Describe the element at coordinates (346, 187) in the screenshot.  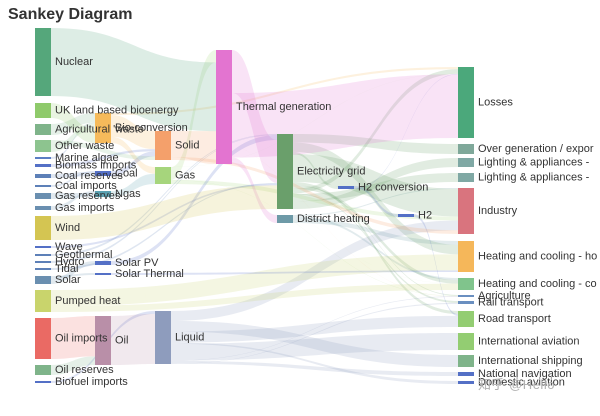
I see `node-h2-conversion` at that location.